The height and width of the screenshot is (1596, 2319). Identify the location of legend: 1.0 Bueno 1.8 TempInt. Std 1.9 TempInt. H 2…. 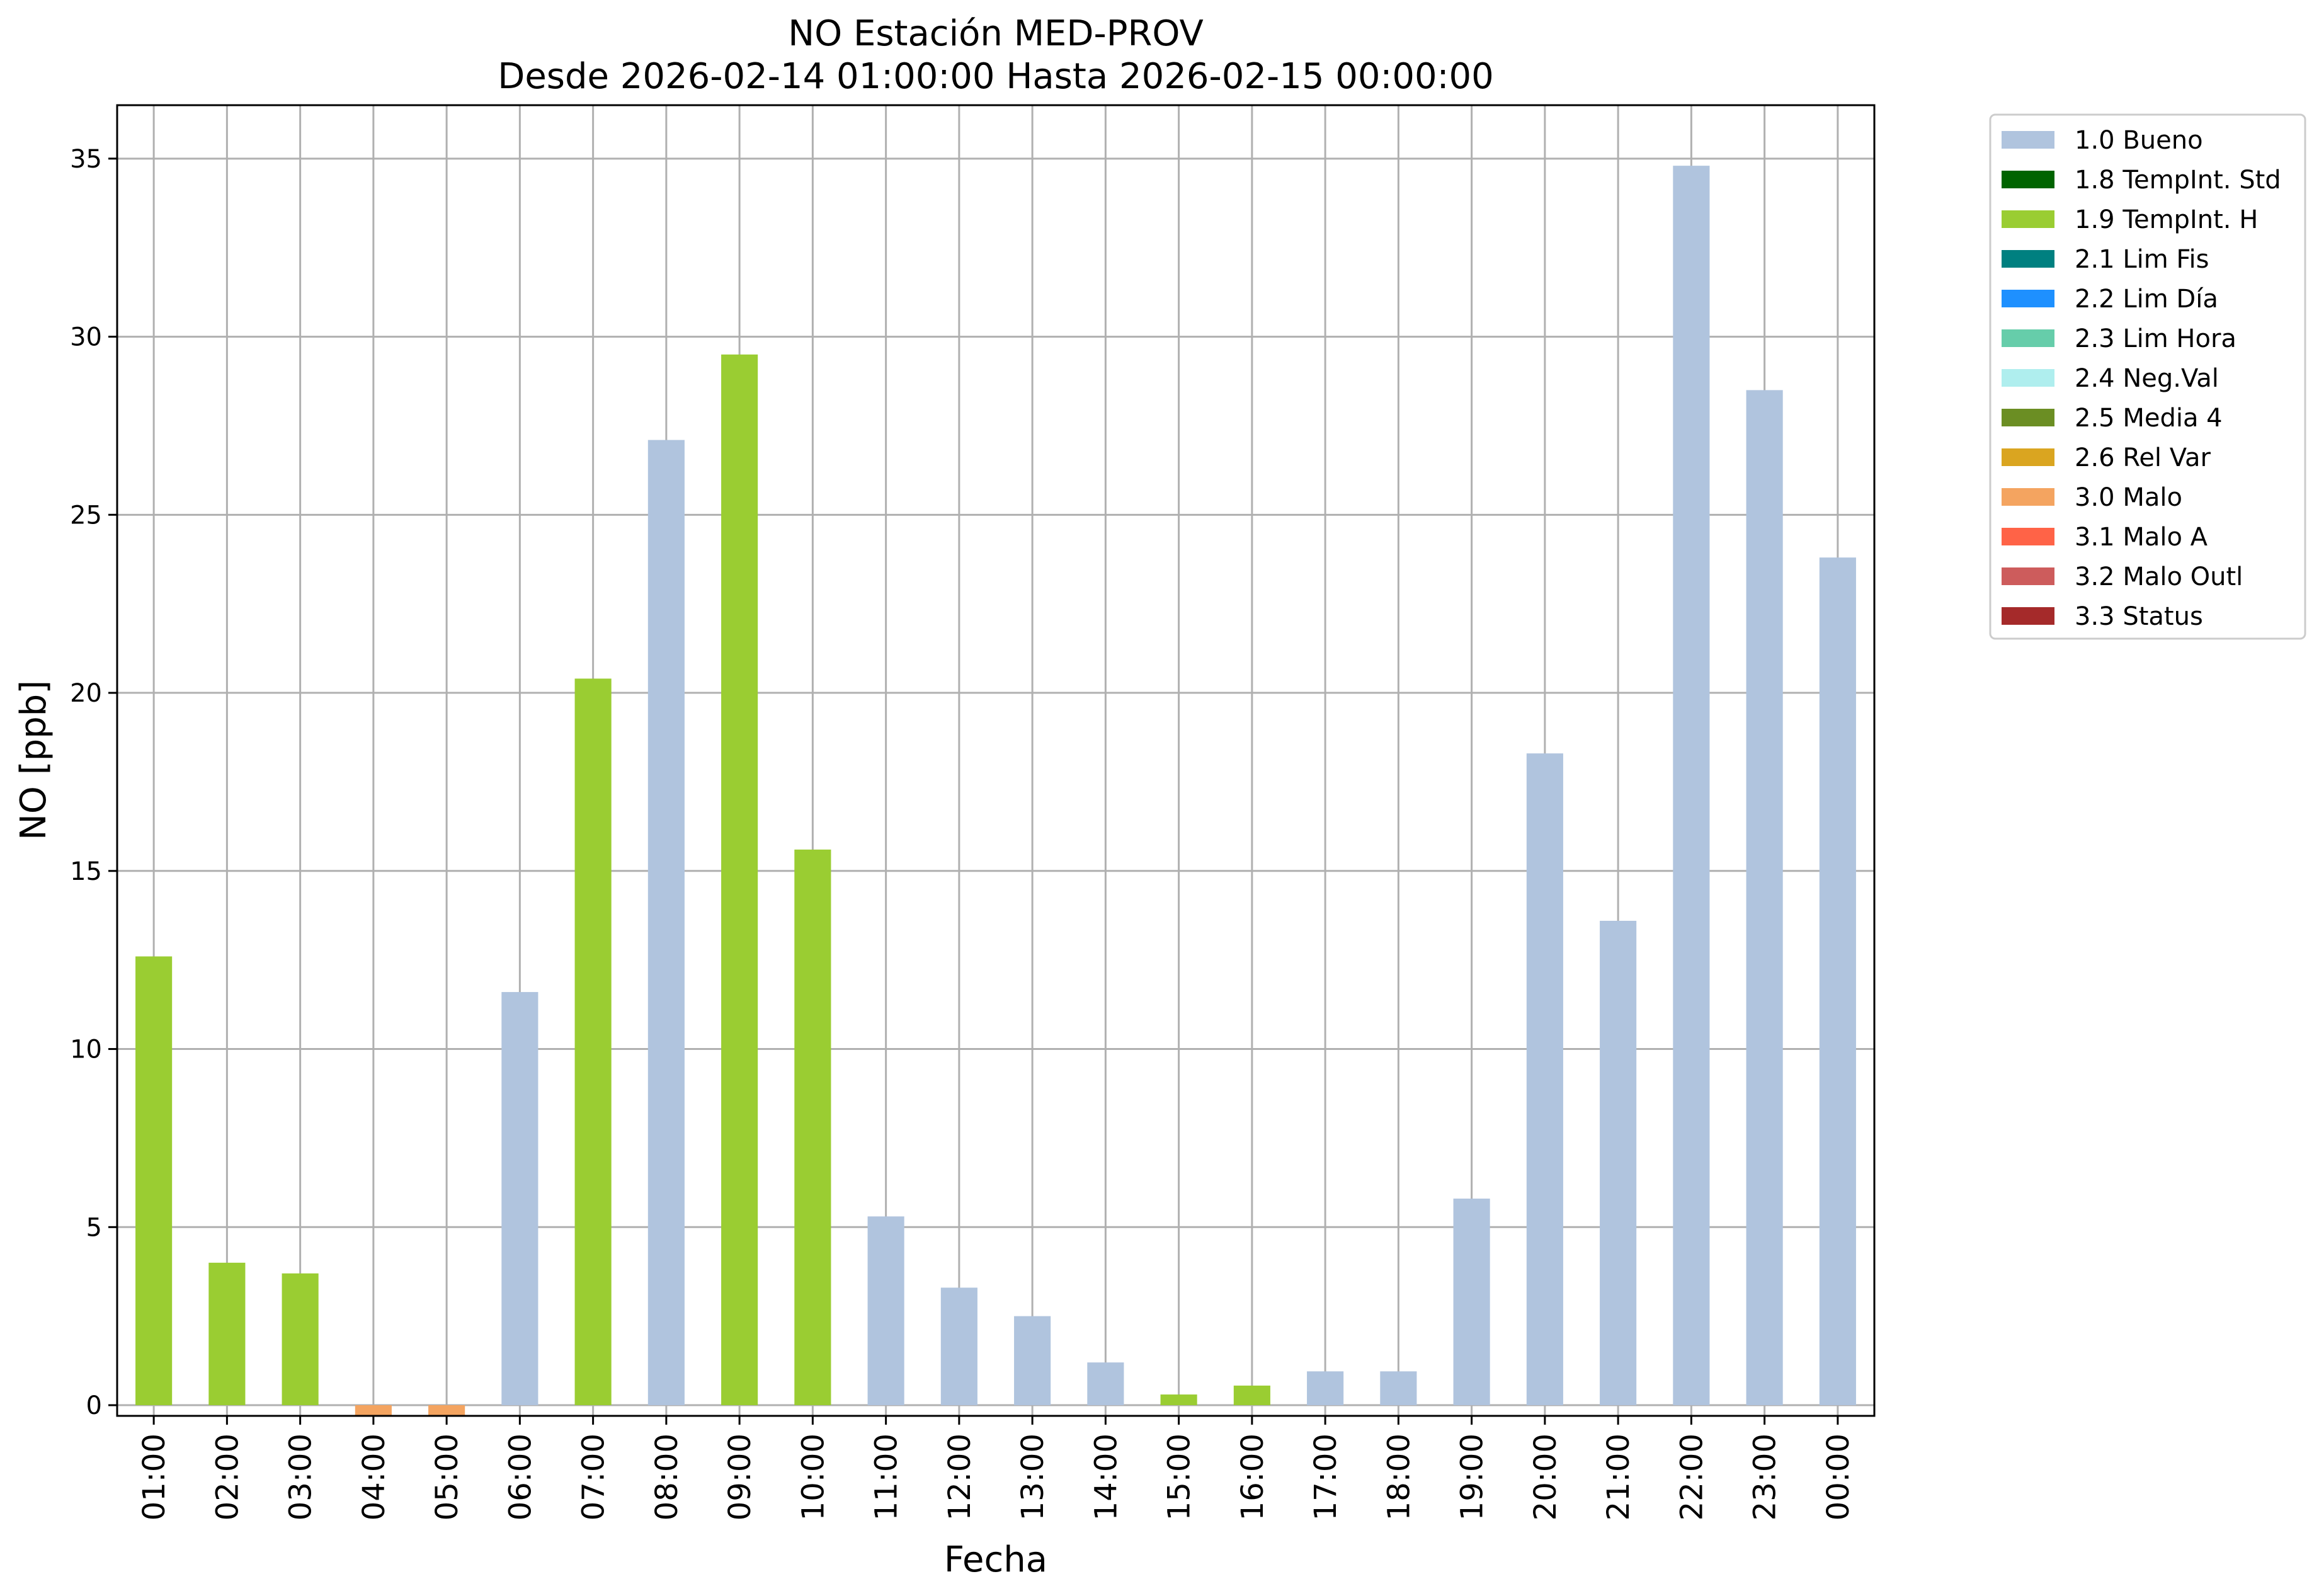
(2147, 376).